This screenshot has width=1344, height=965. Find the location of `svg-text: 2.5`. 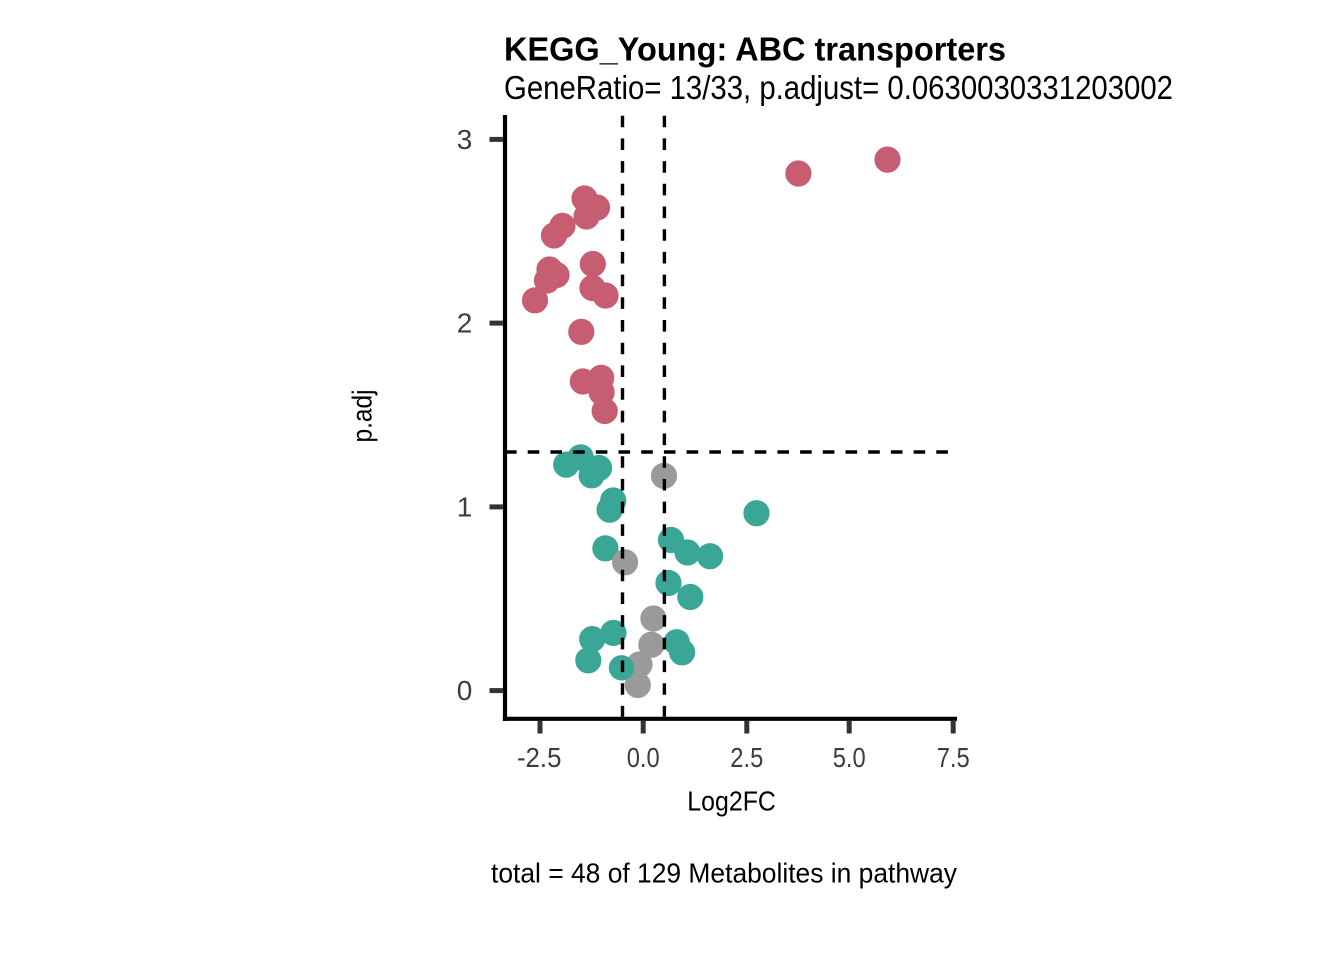

svg-text: 2.5 is located at coordinates (746, 757).